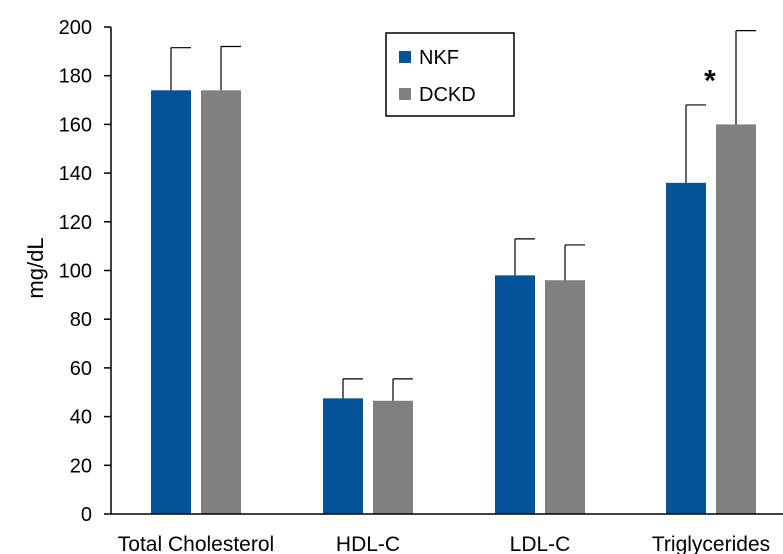 This screenshot has width=783, height=554. What do you see at coordinates (35, 267) in the screenshot?
I see `y-axis-title: mg/dL` at bounding box center [35, 267].